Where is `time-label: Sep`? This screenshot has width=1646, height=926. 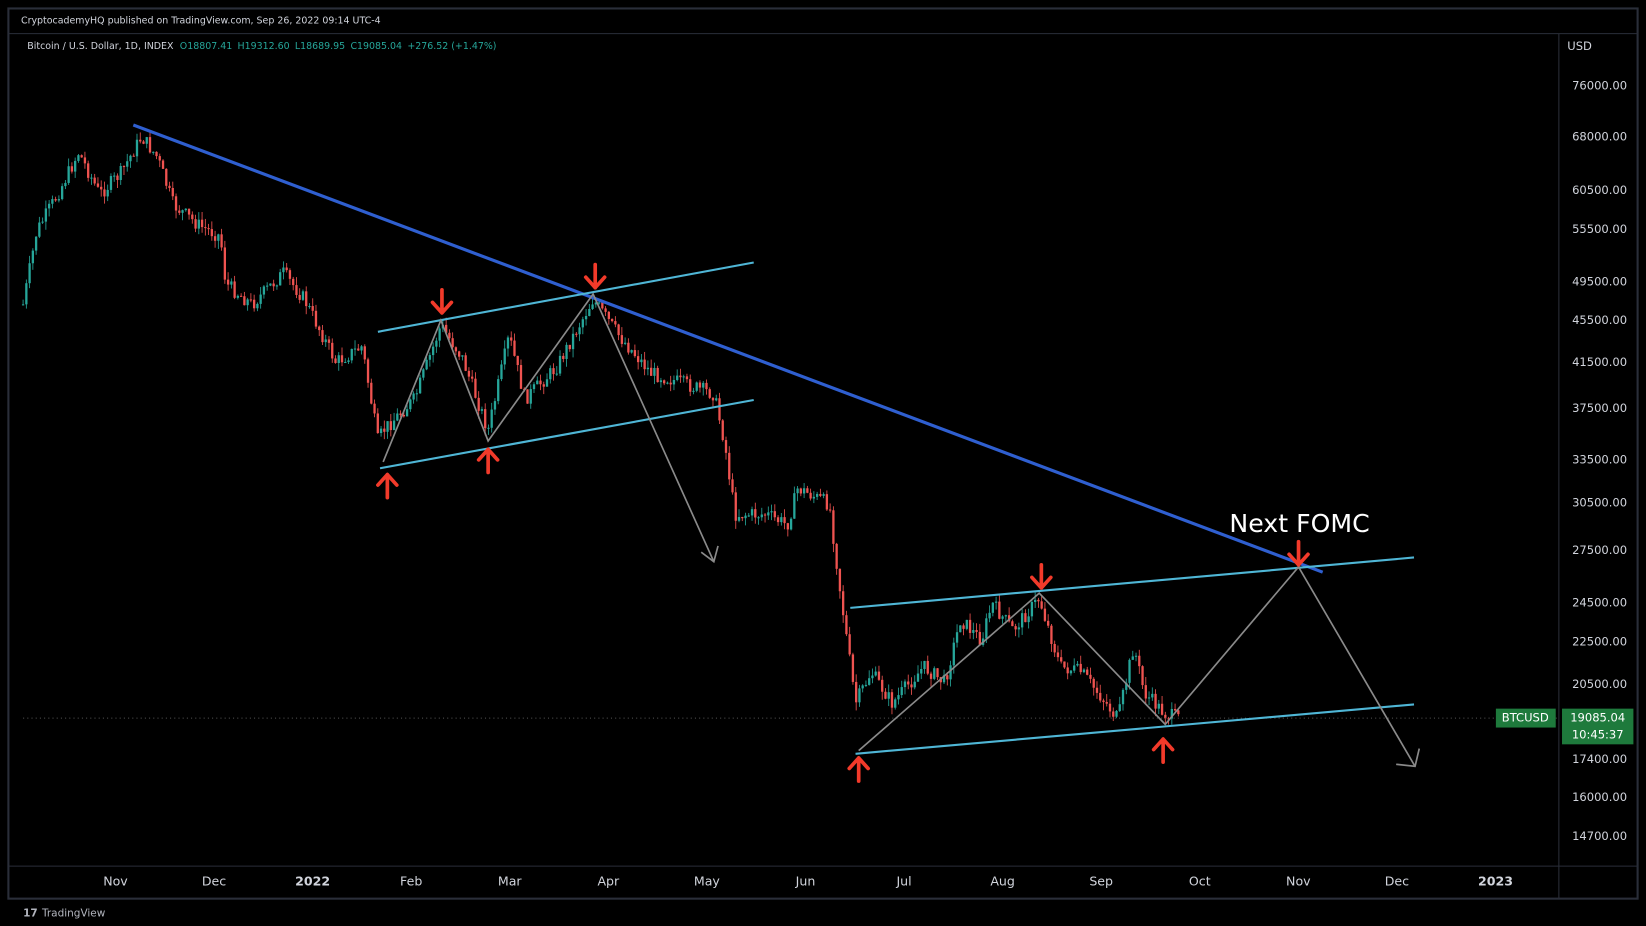 time-label: Sep is located at coordinates (1101, 880).